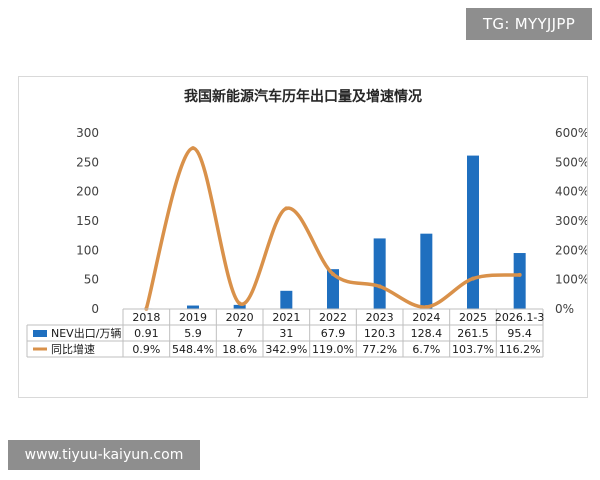 The height and width of the screenshot is (480, 600). I want to click on chart-title: 我国新能源汽车历年出口量及增速情况, so click(303, 96).